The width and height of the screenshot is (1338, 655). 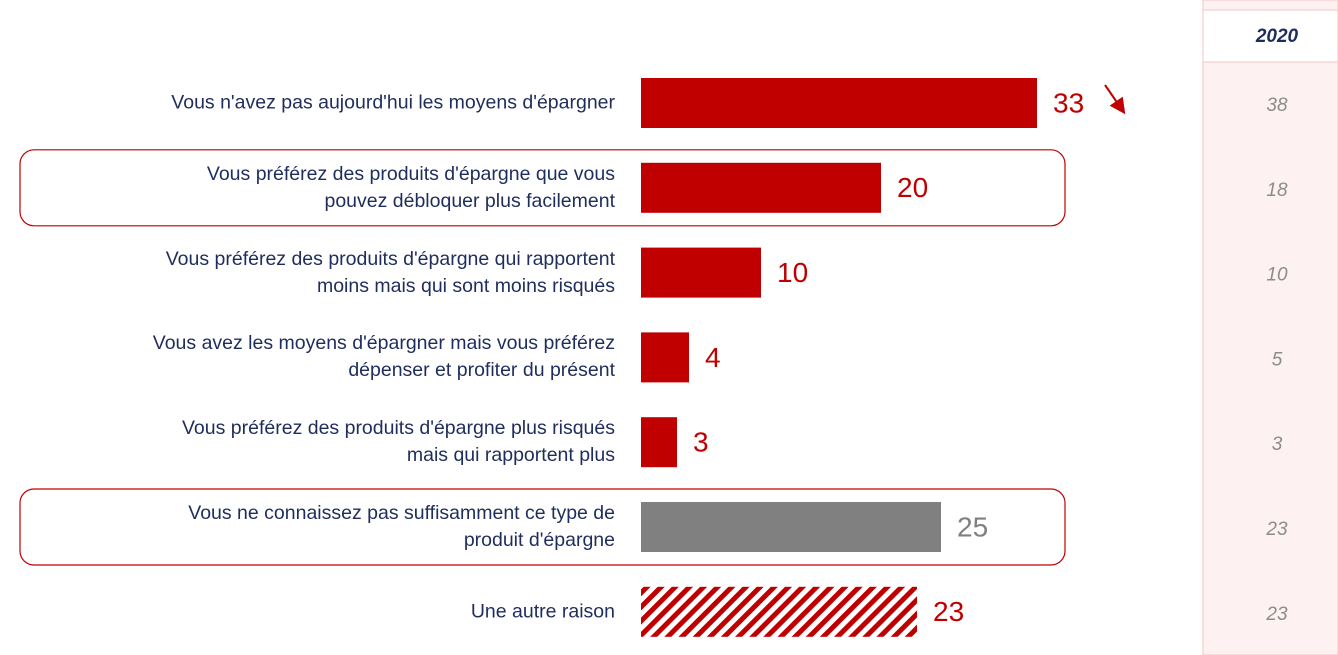 I want to click on comparison-value: 10, so click(x=1277, y=275).